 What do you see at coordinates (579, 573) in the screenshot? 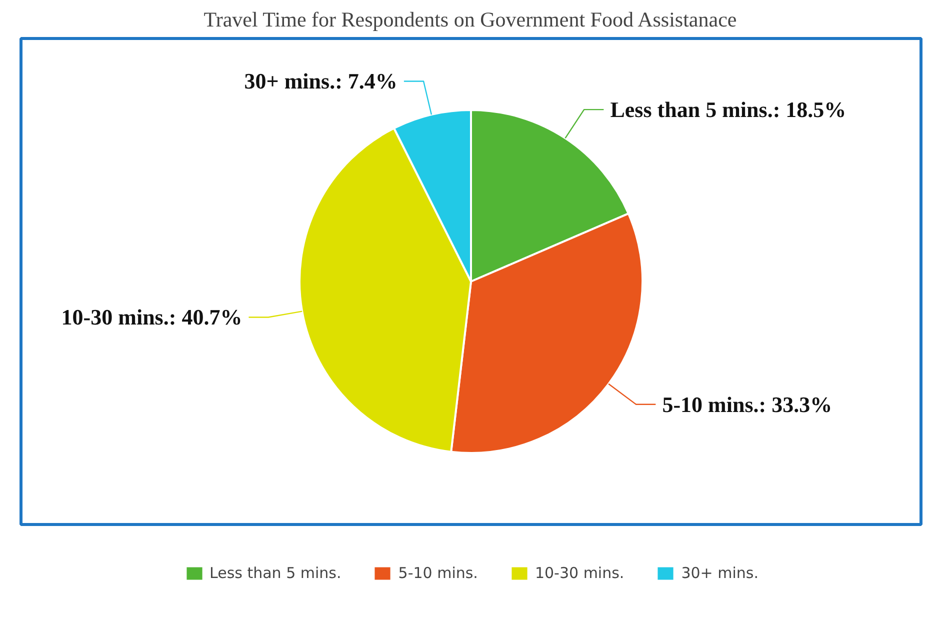
I see `legend-label: 10-30 mins.` at bounding box center [579, 573].